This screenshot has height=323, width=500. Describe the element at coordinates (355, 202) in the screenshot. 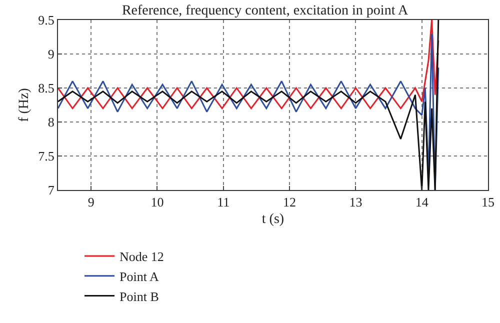

I see `x-tick-label: 13` at that location.